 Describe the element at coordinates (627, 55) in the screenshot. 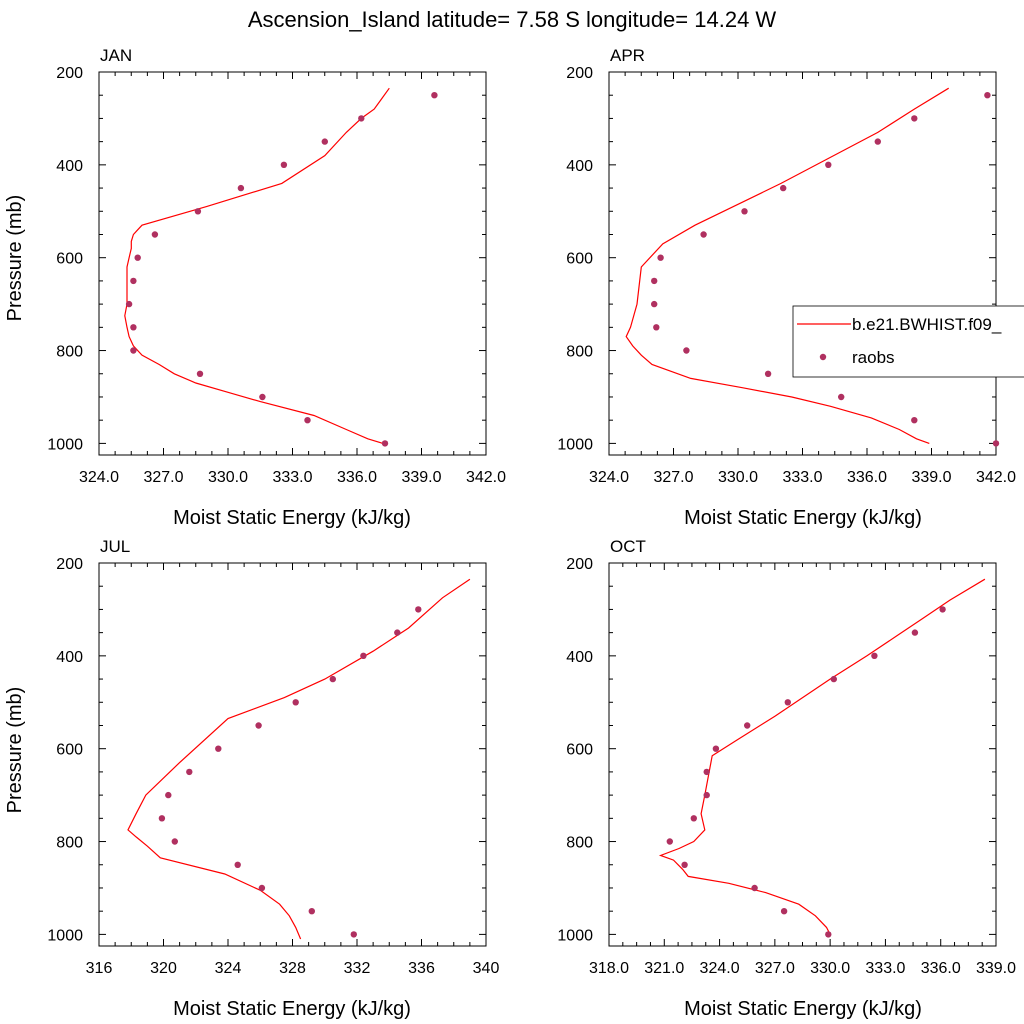

I see `panel-label: APR` at that location.